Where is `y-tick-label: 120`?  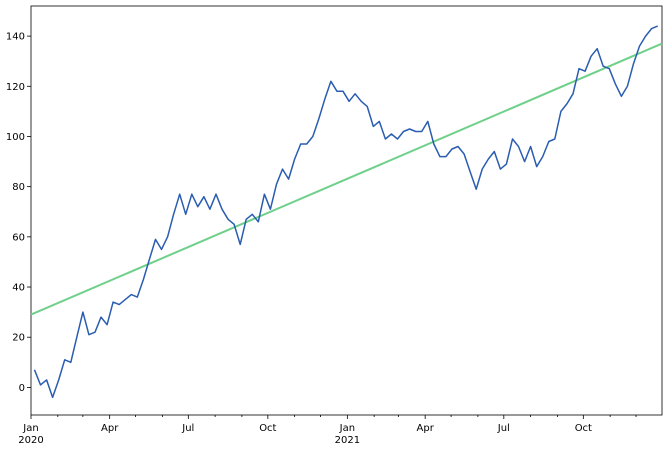
y-tick-label: 120 is located at coordinates (15, 87).